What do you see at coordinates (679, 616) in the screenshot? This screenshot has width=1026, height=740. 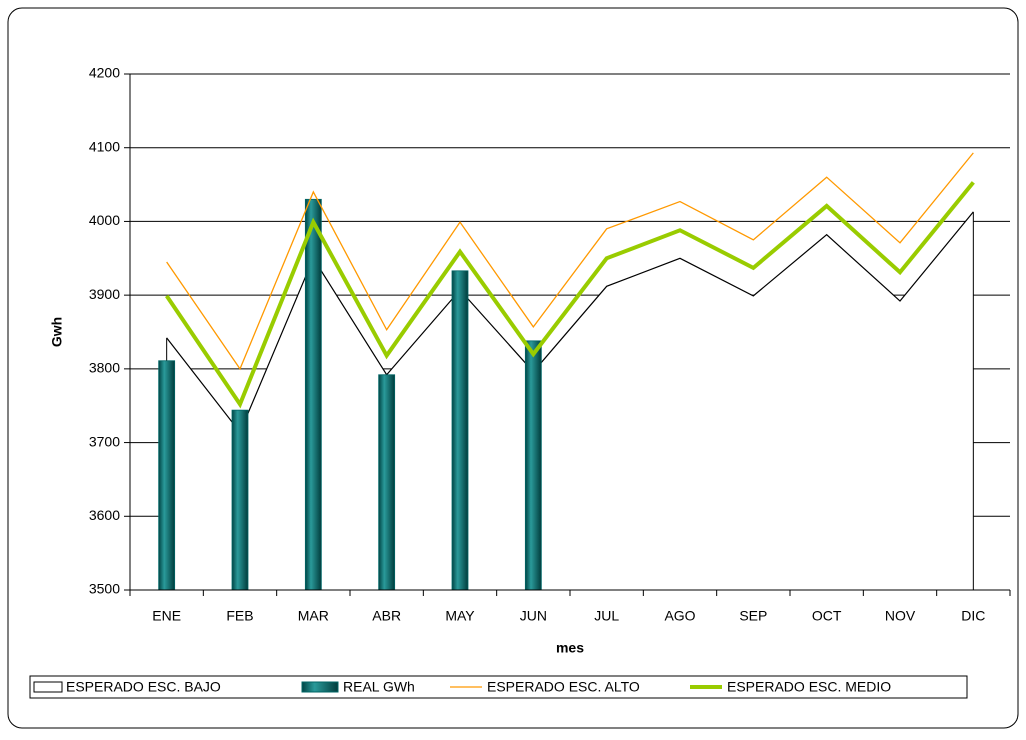 I see `x-tick-label: AGO` at bounding box center [679, 616].